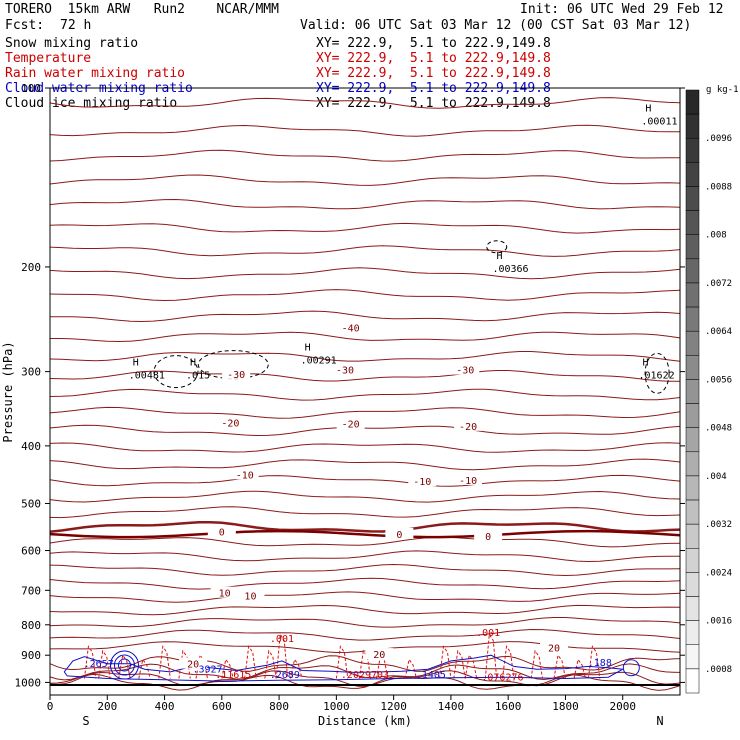 This screenshot has height=740, width=740. Describe the element at coordinates (451, 706) in the screenshot. I see `x-tick-label: 1400` at that location.